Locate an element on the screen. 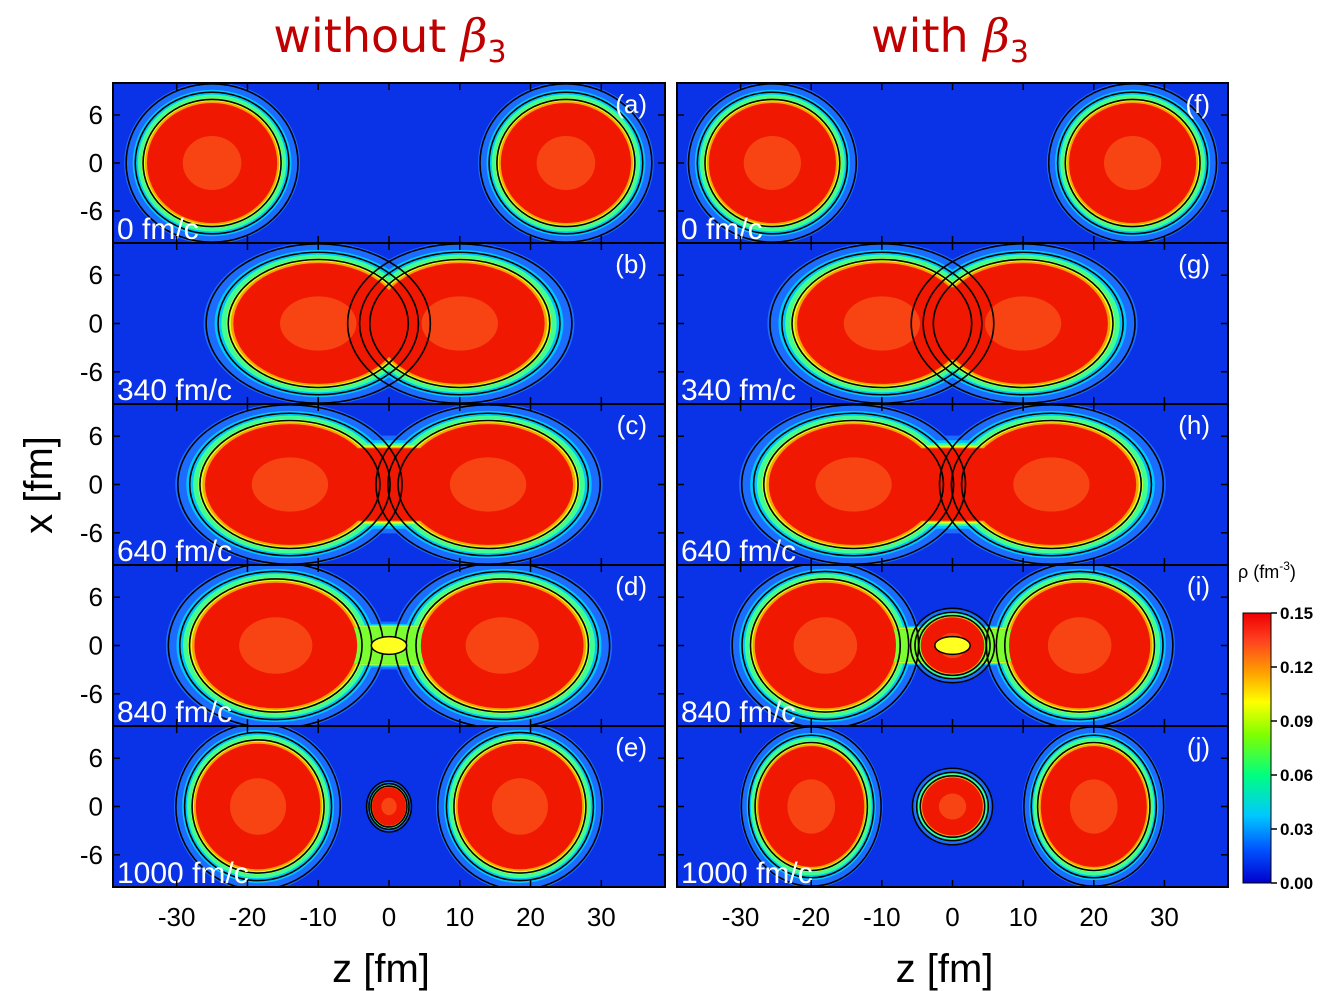 This screenshot has width=1335, height=991. colorbar-tick-label: 0.06 is located at coordinates (1296, 775).